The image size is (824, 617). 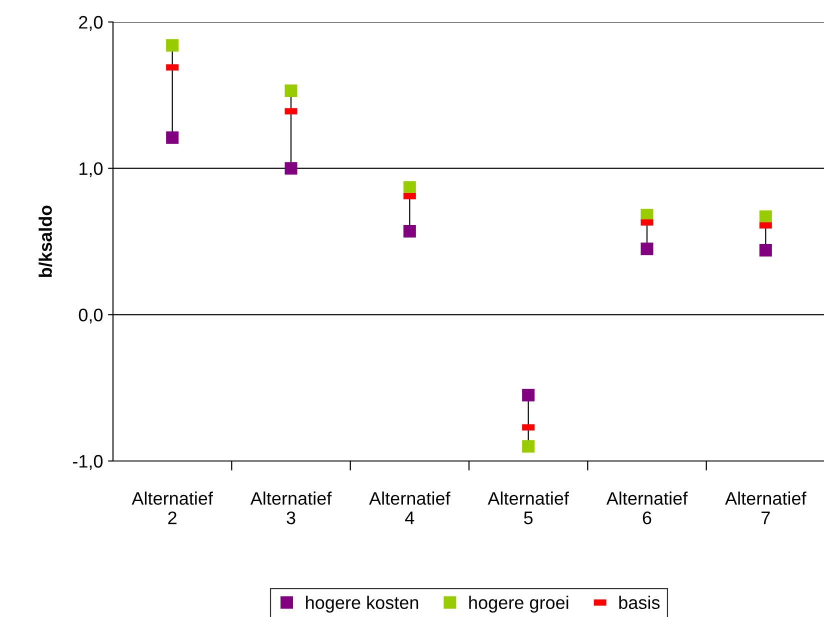 I want to click on y-tick-label: 1,0, so click(x=91, y=170).